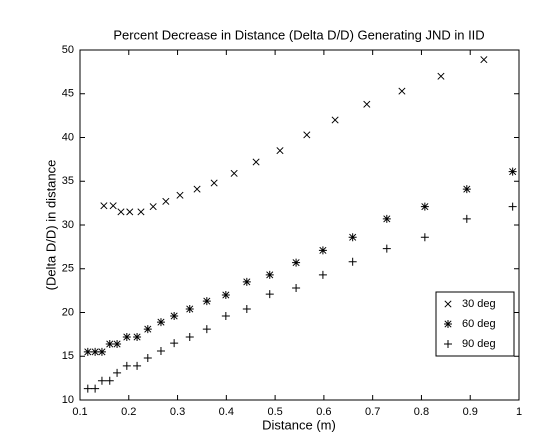  Describe the element at coordinates (323, 412) in the screenshot. I see `x-tick-label: 0.6` at that location.